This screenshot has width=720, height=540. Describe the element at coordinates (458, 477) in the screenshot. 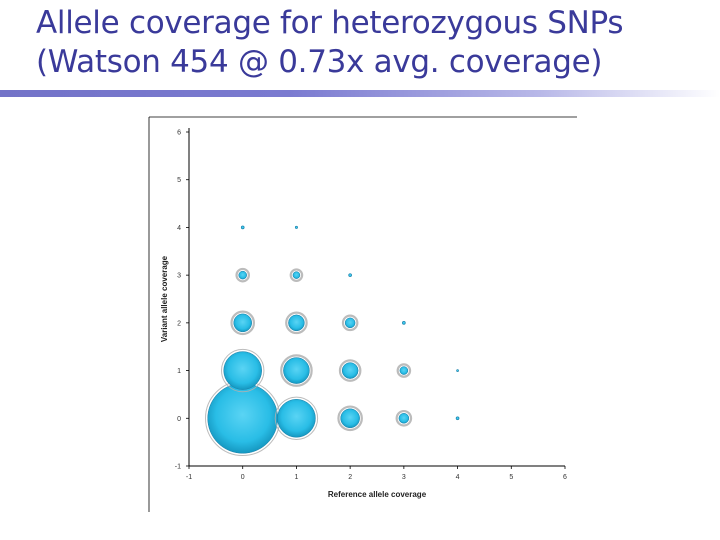

I see `x-tick-label: 4` at that location.